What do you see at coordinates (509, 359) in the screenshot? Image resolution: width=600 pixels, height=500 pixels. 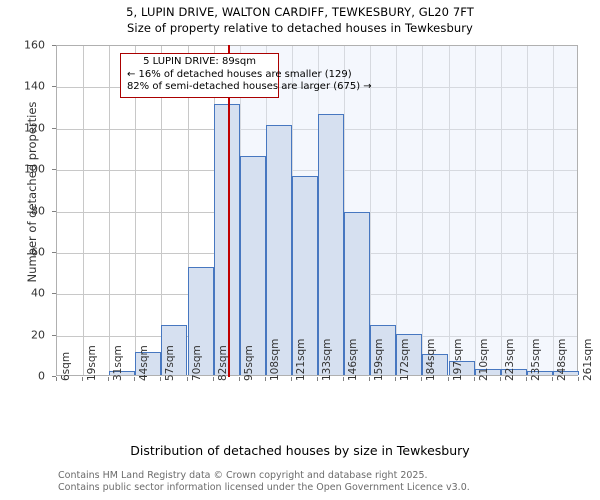 I see `x-axis-tick-label: 223sqm` at bounding box center [509, 359].